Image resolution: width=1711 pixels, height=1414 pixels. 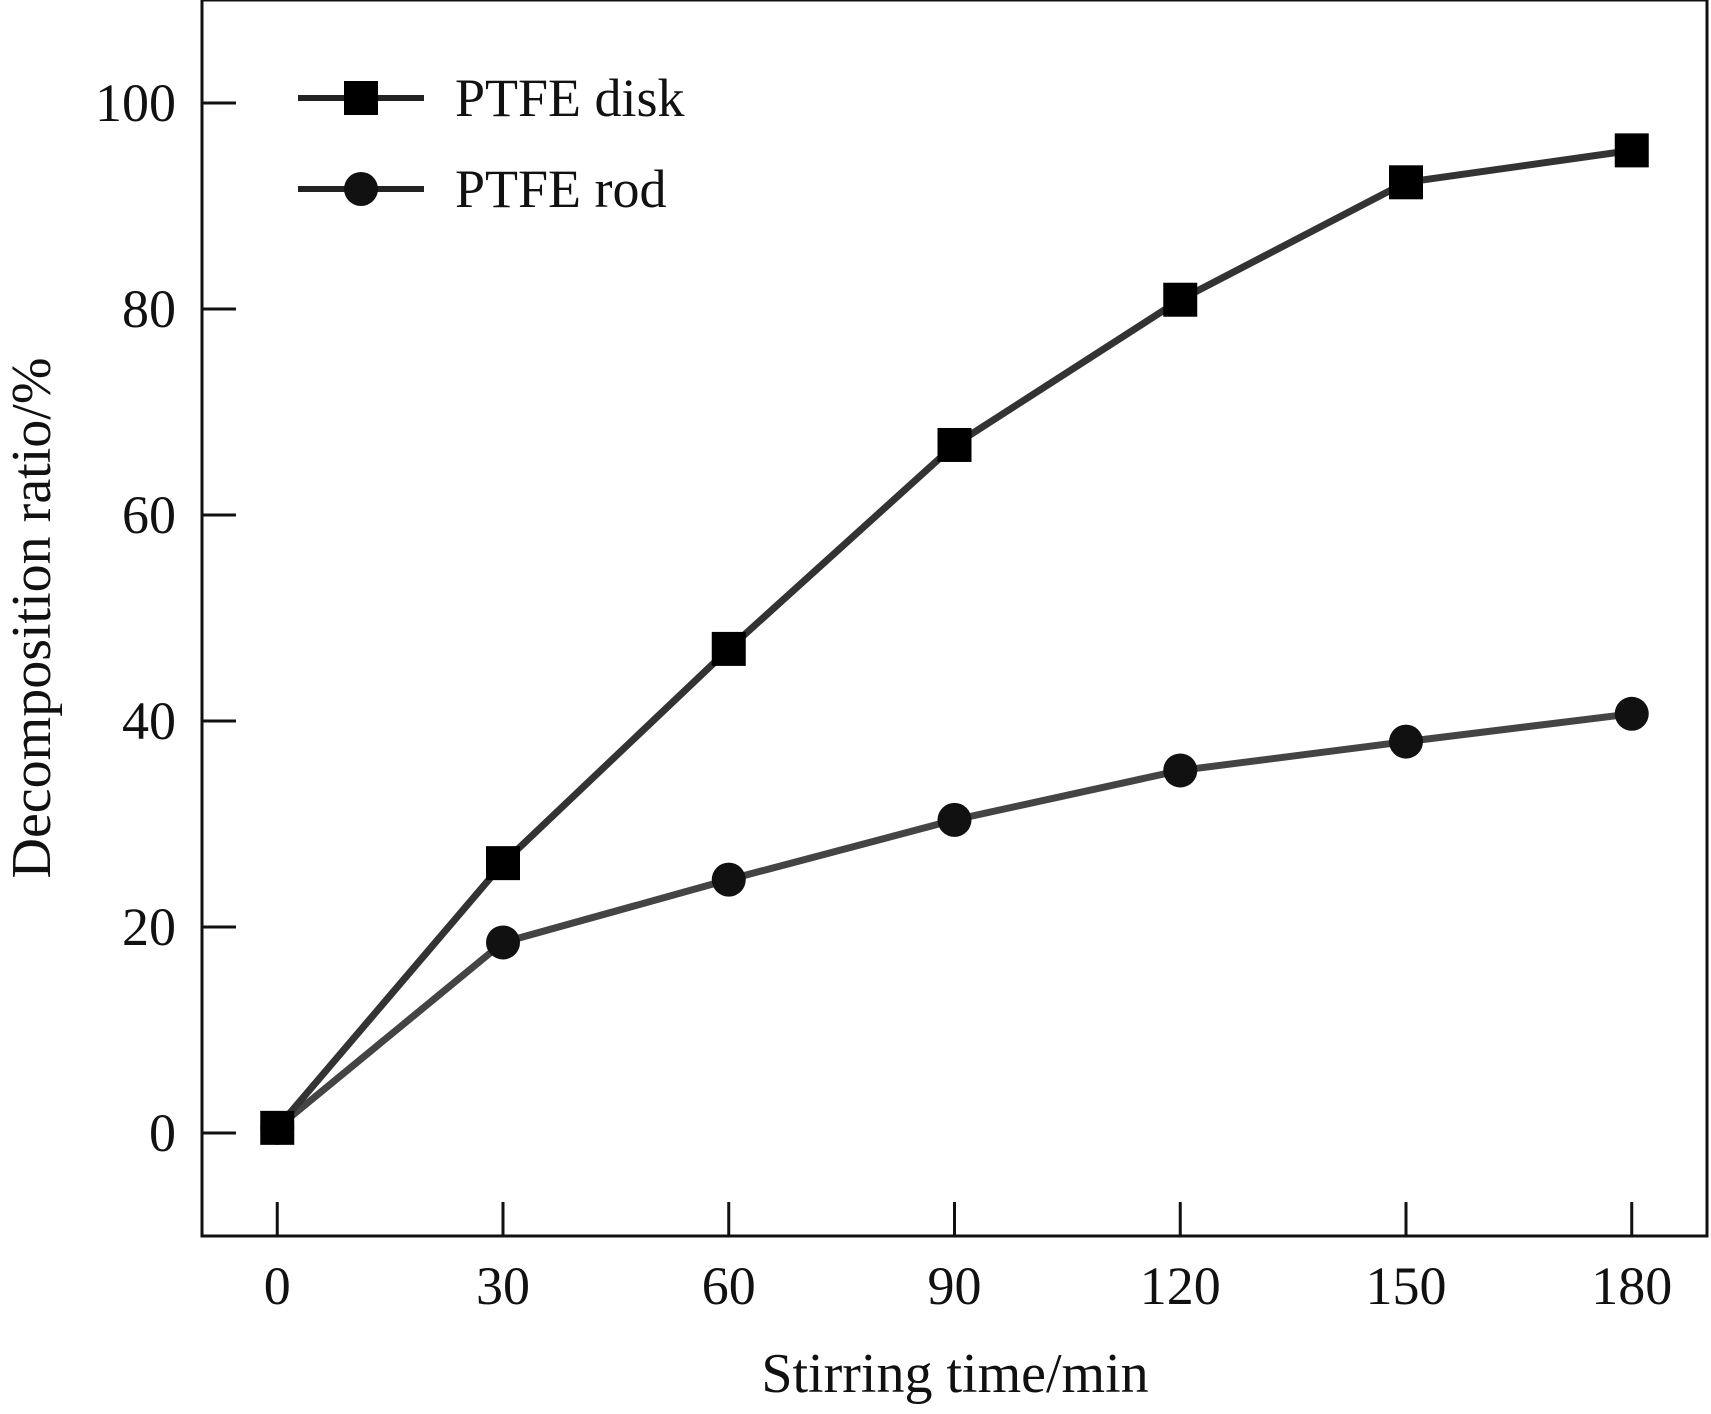 What do you see at coordinates (1180, 1286) in the screenshot?
I see `x-tick-label: 120` at bounding box center [1180, 1286].